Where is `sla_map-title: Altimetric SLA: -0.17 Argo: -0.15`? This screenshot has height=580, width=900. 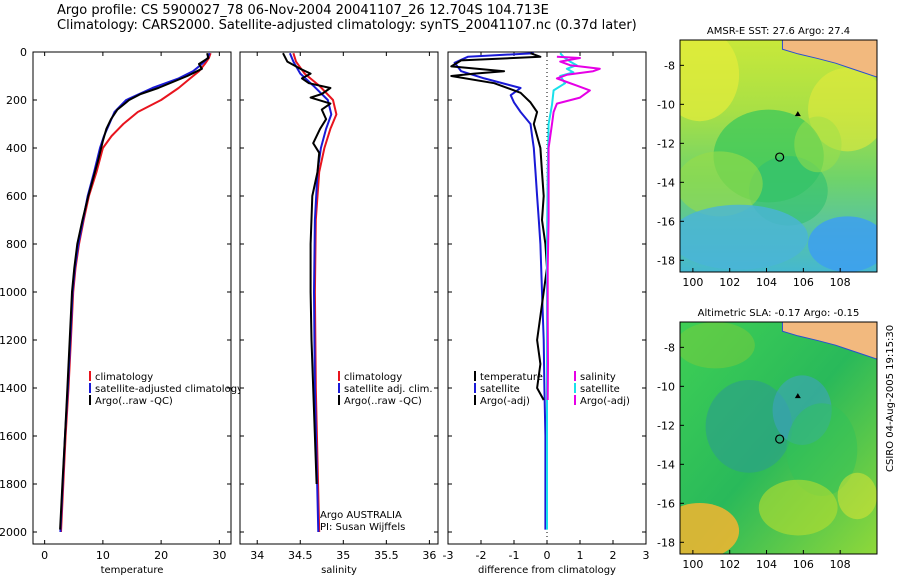
sla_map-title: Altimetric SLA: -0.17 Argo: -0.15 is located at coordinates (779, 313).